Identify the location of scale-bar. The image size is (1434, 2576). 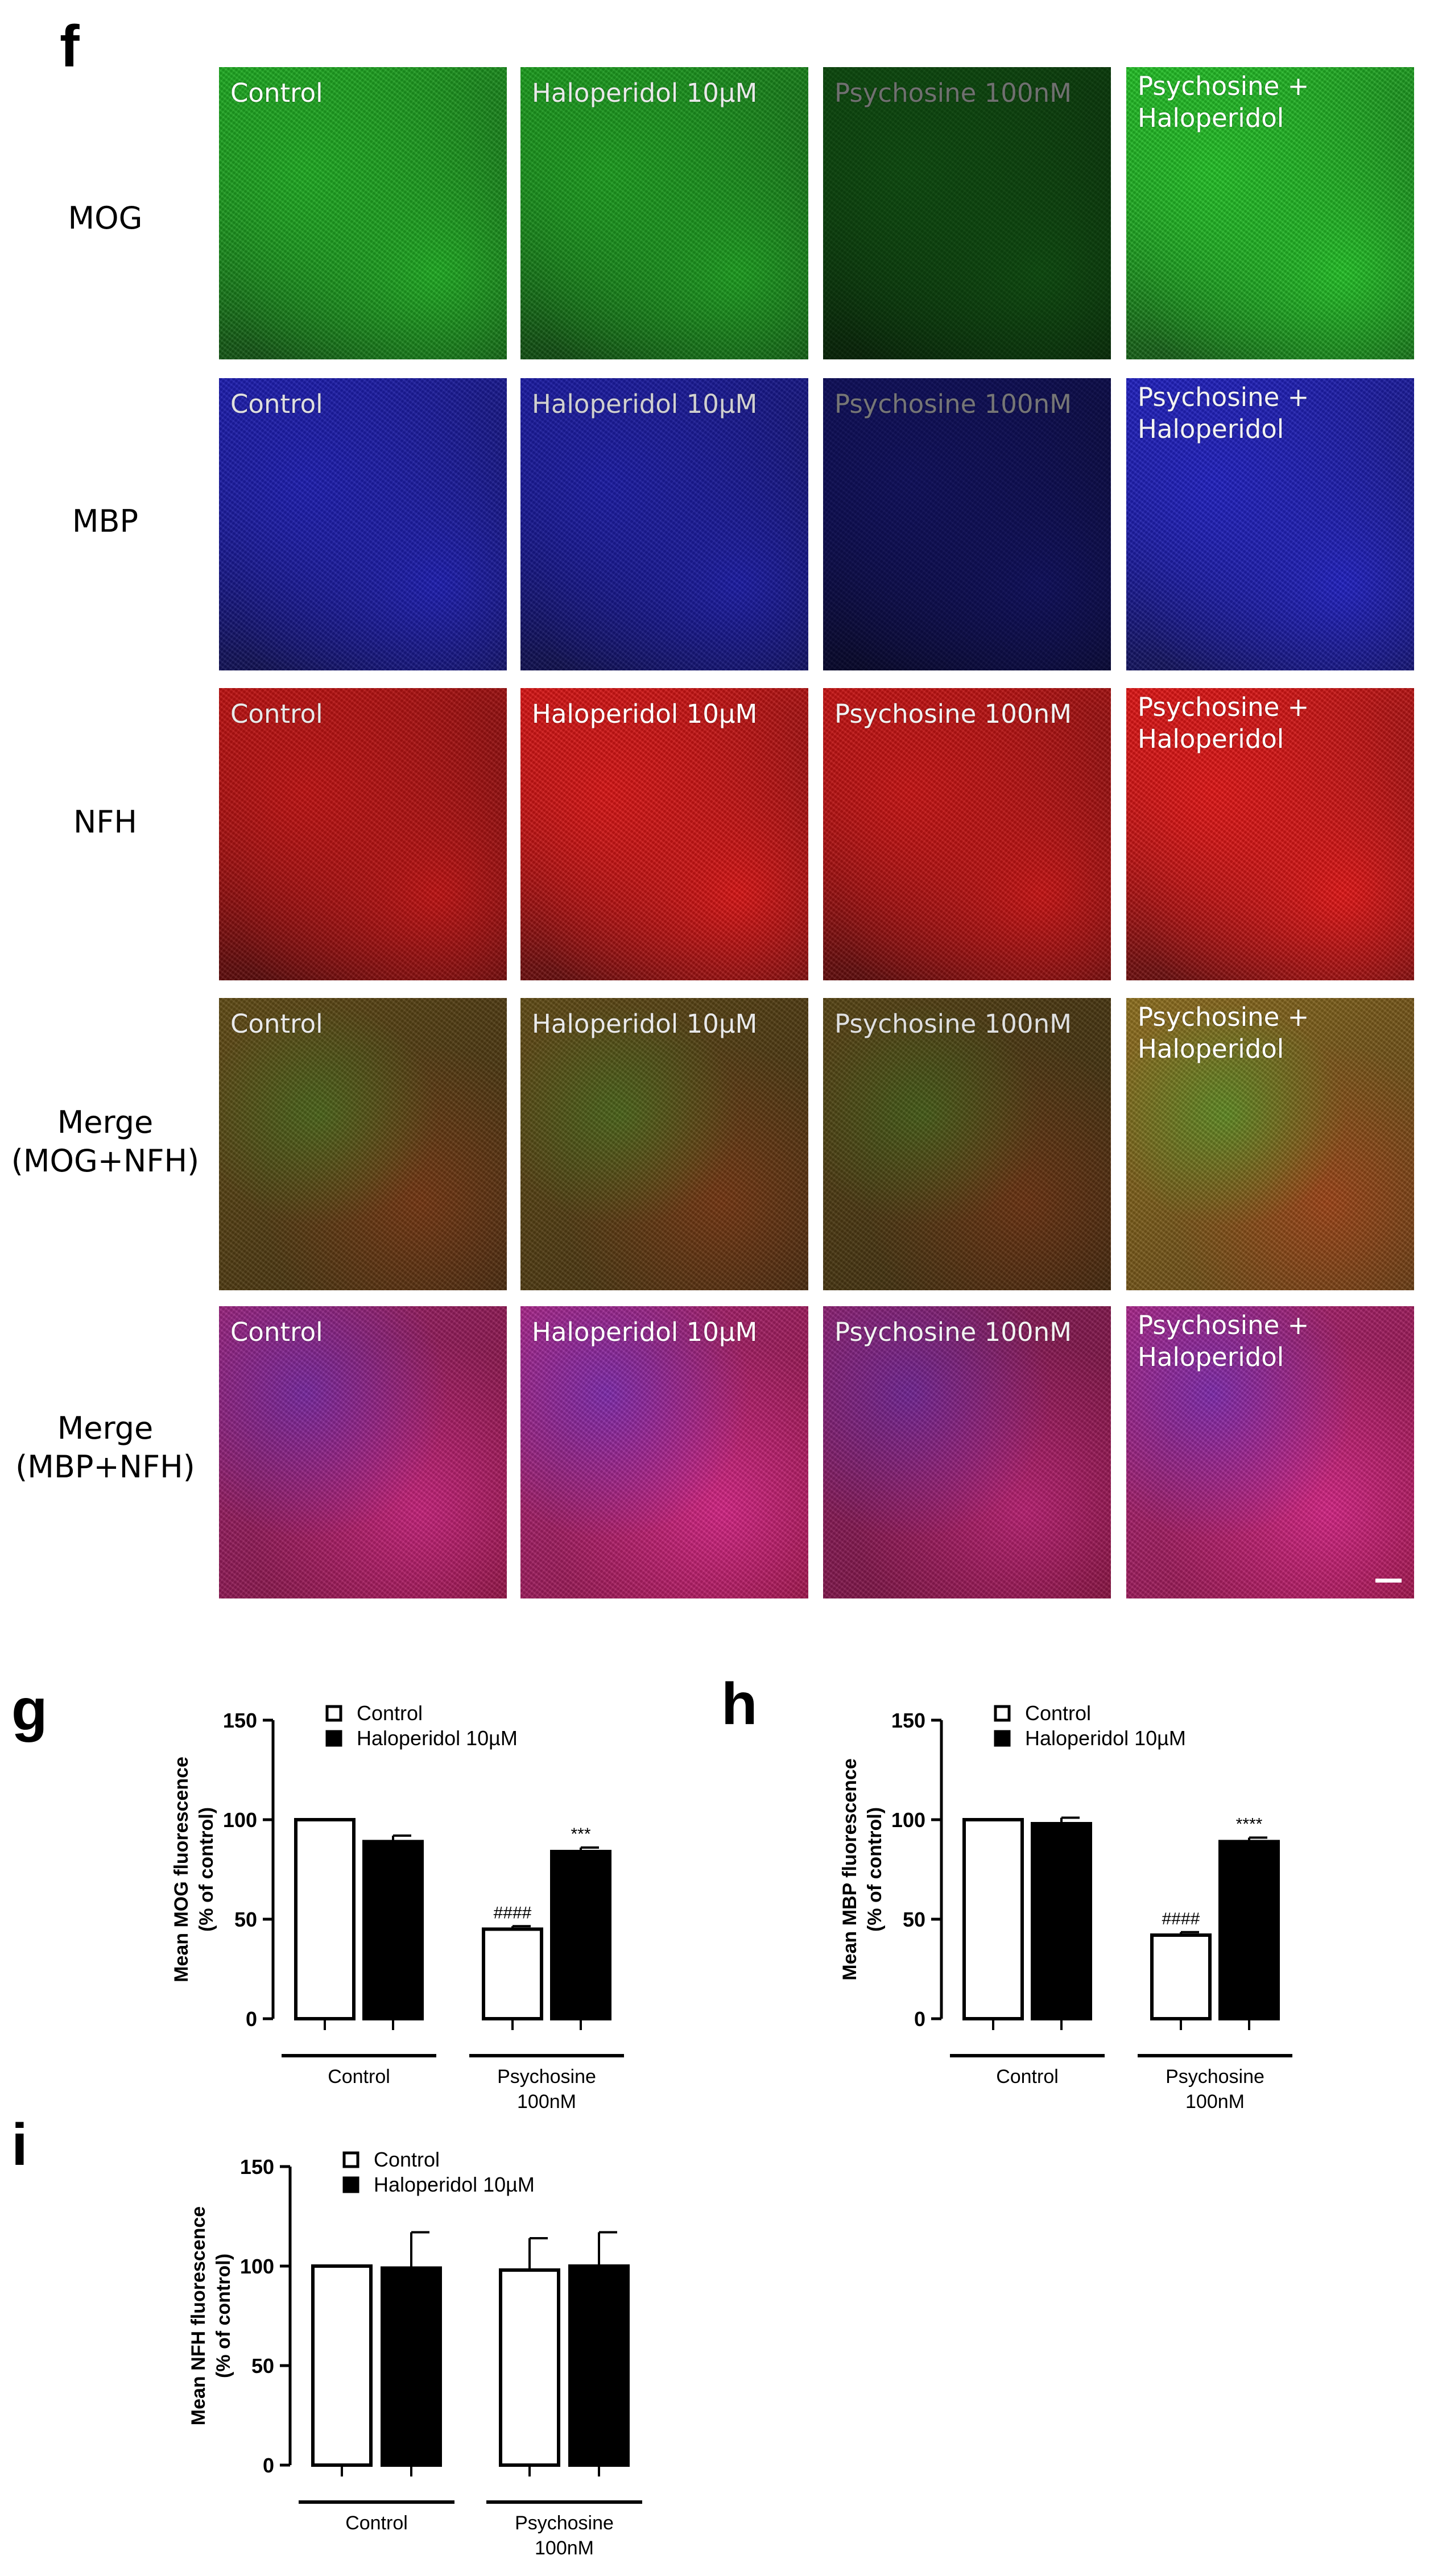
(1389, 1581).